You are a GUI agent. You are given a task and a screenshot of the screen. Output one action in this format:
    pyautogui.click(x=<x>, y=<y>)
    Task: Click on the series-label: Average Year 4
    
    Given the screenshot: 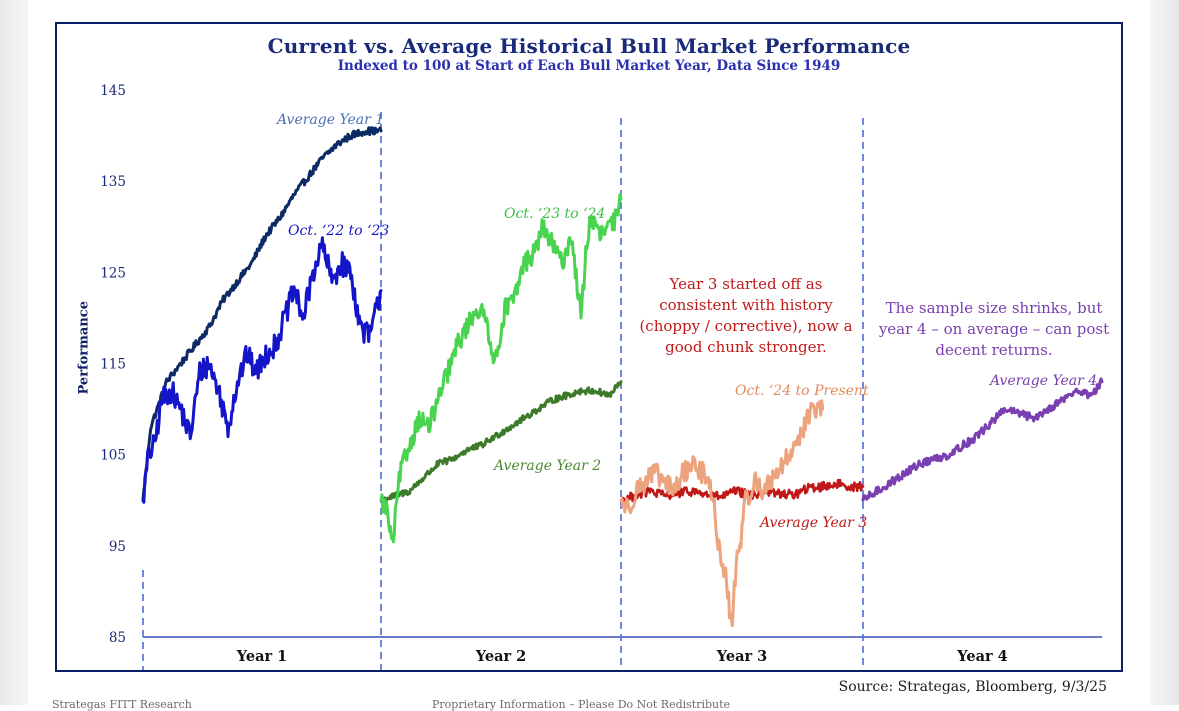 What is the action you would take?
    pyautogui.click(x=1042, y=381)
    